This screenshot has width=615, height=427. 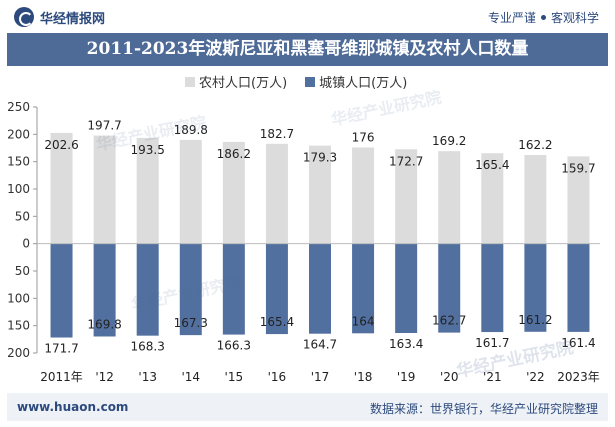 What do you see at coordinates (104, 324) in the screenshot?
I see `data-label-urban: 169.8` at bounding box center [104, 324].